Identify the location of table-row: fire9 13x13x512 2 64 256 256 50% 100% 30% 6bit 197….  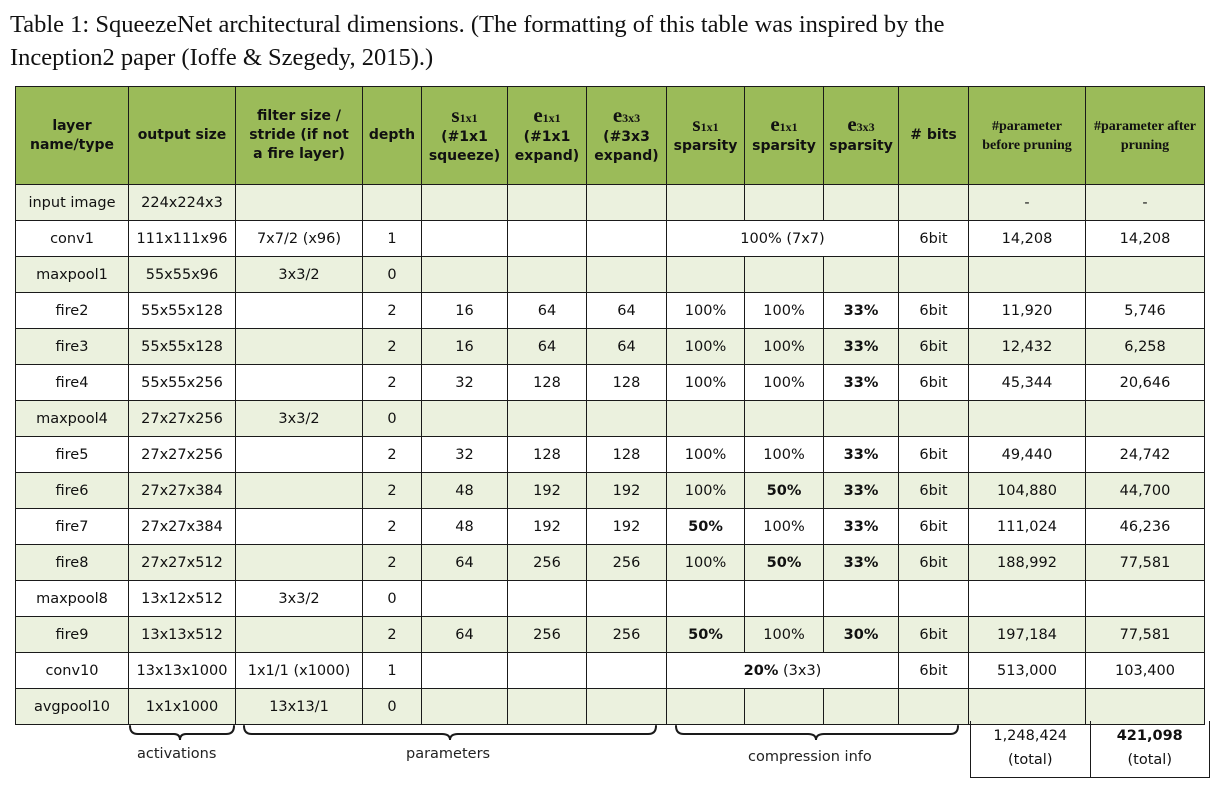
(610, 634).